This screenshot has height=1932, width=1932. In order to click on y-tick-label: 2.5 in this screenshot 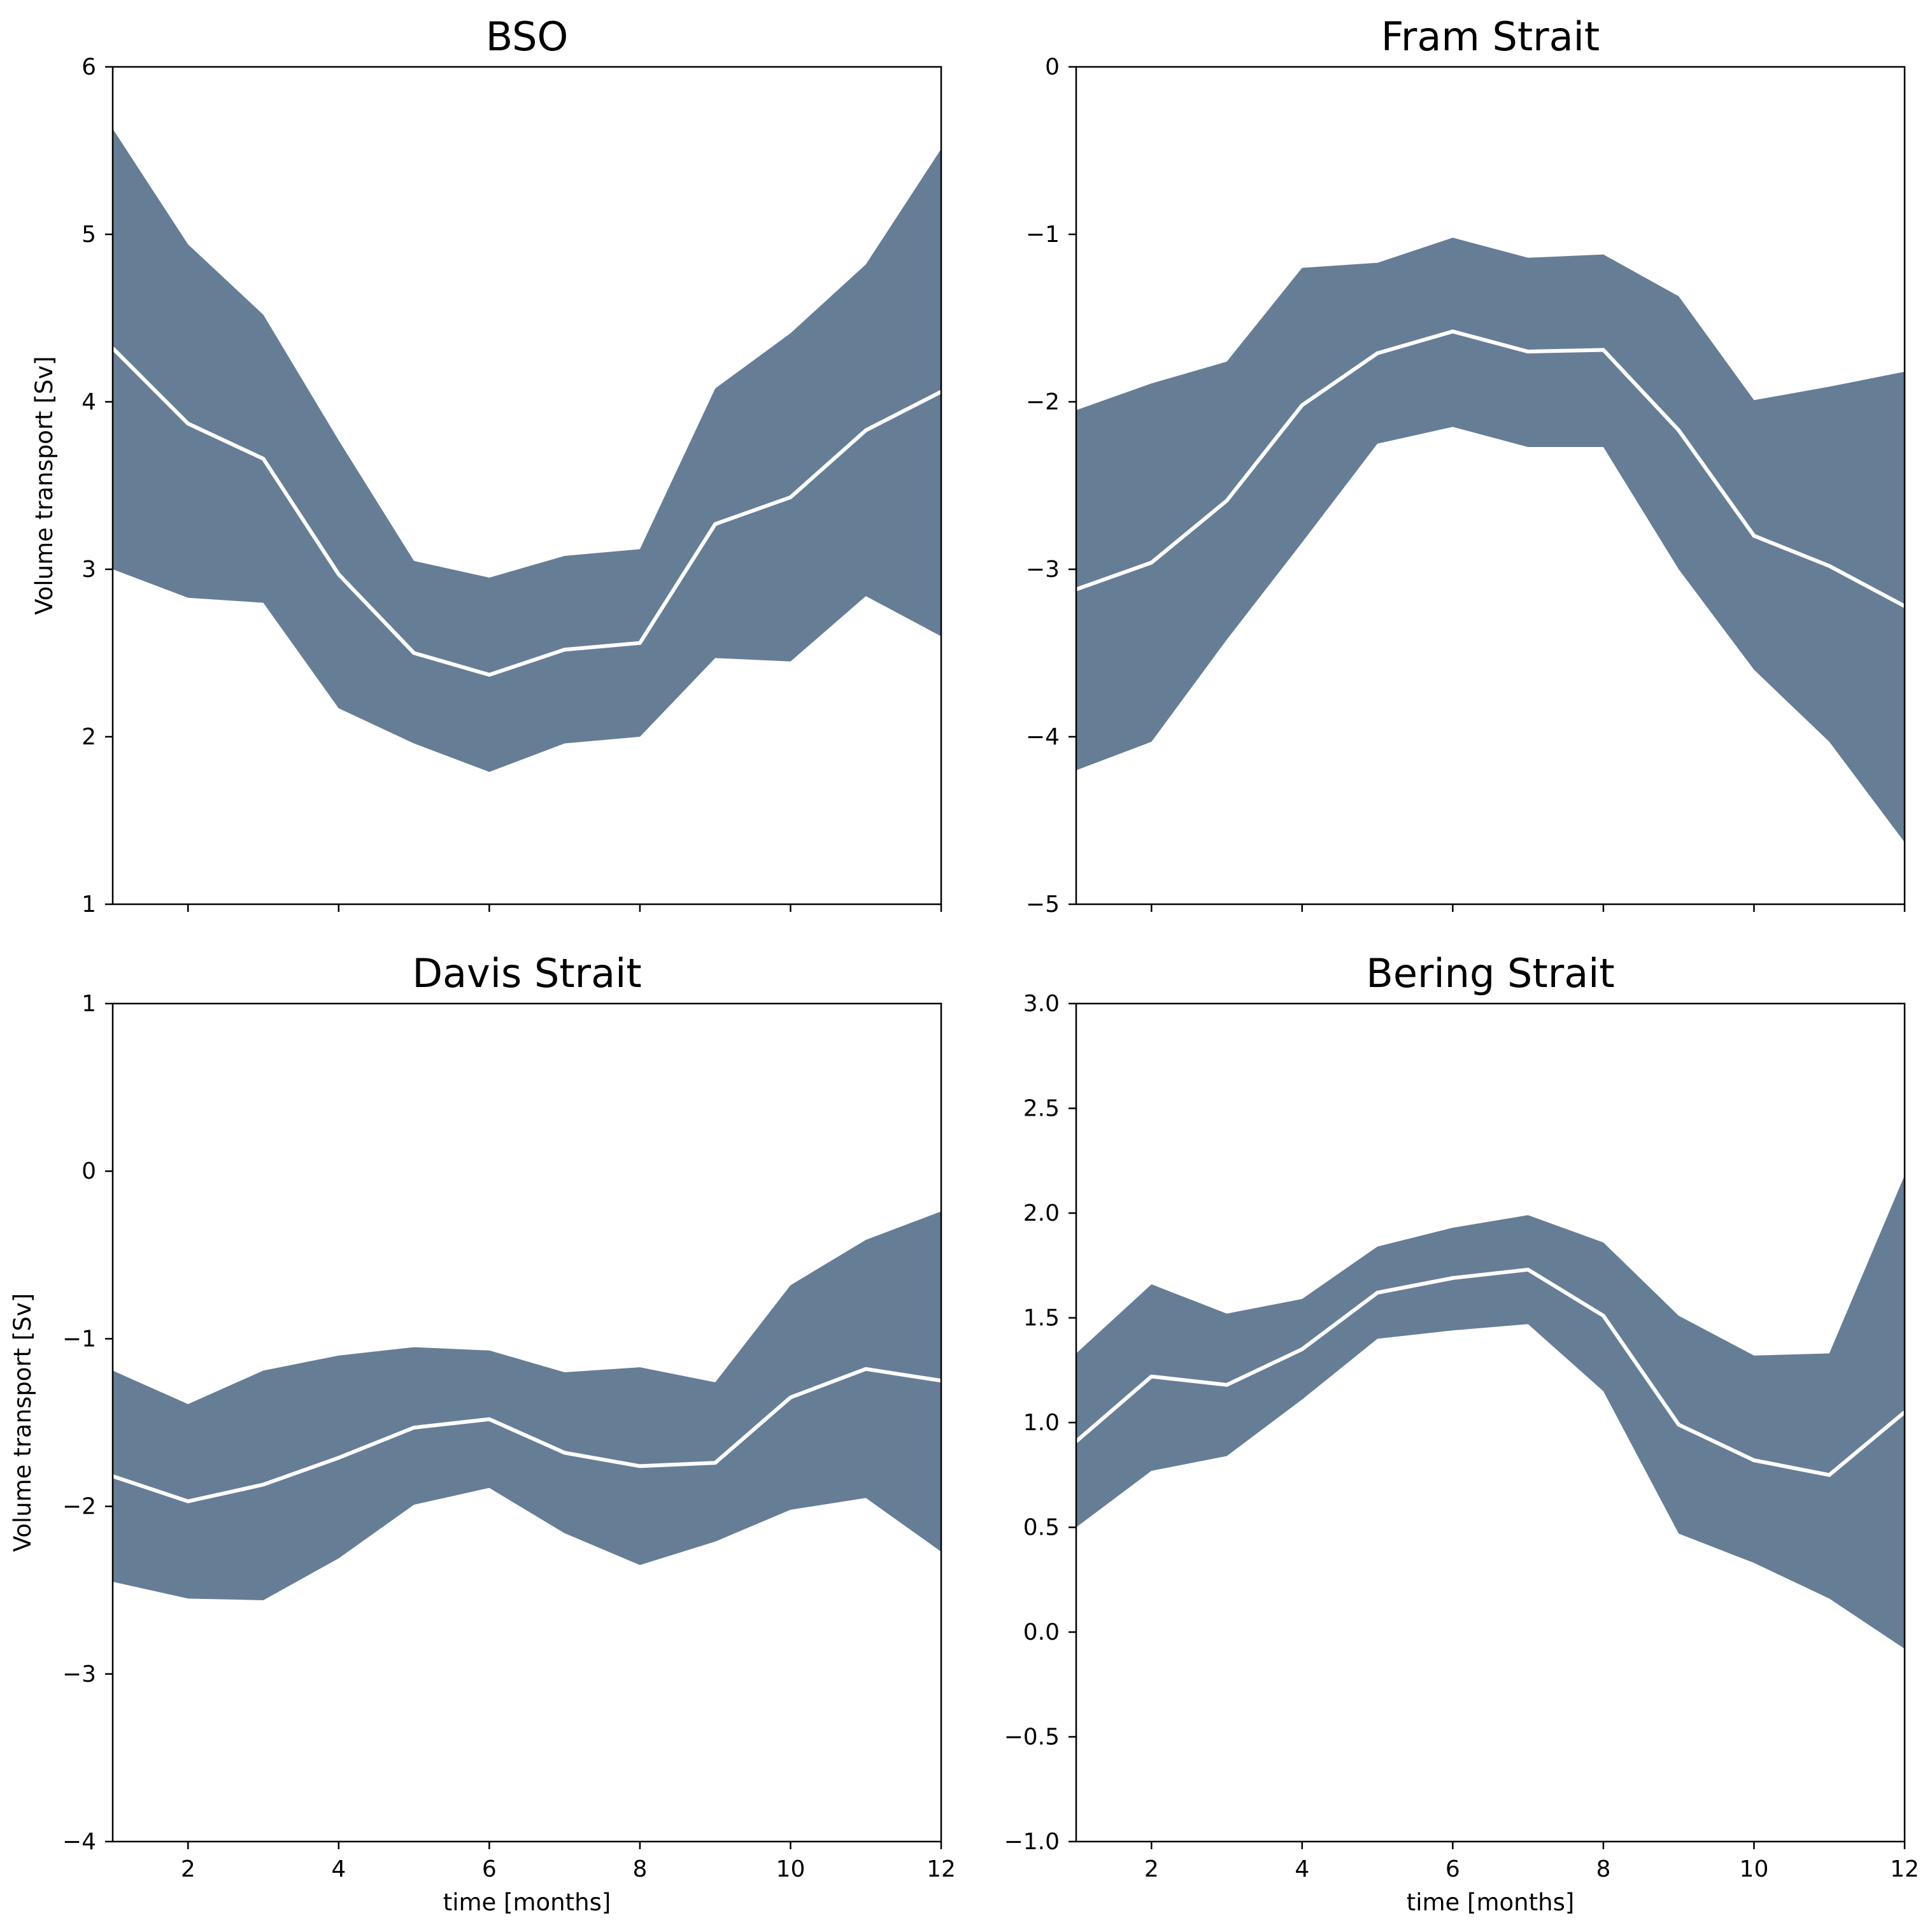, I will do `click(1041, 1109)`.